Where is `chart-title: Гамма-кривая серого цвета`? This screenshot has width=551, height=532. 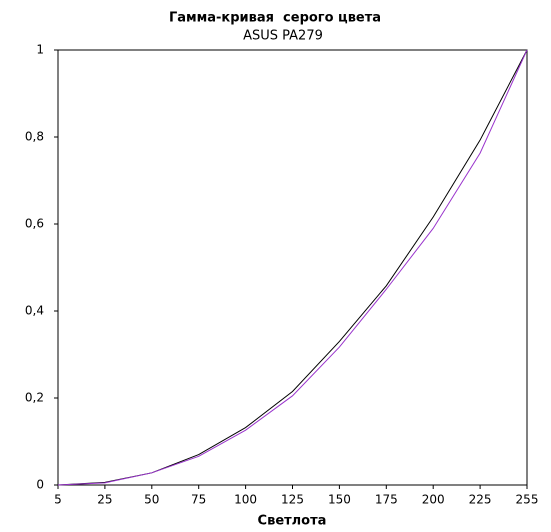 chart-title: Гамма-кривая серого цвета is located at coordinates (275, 18).